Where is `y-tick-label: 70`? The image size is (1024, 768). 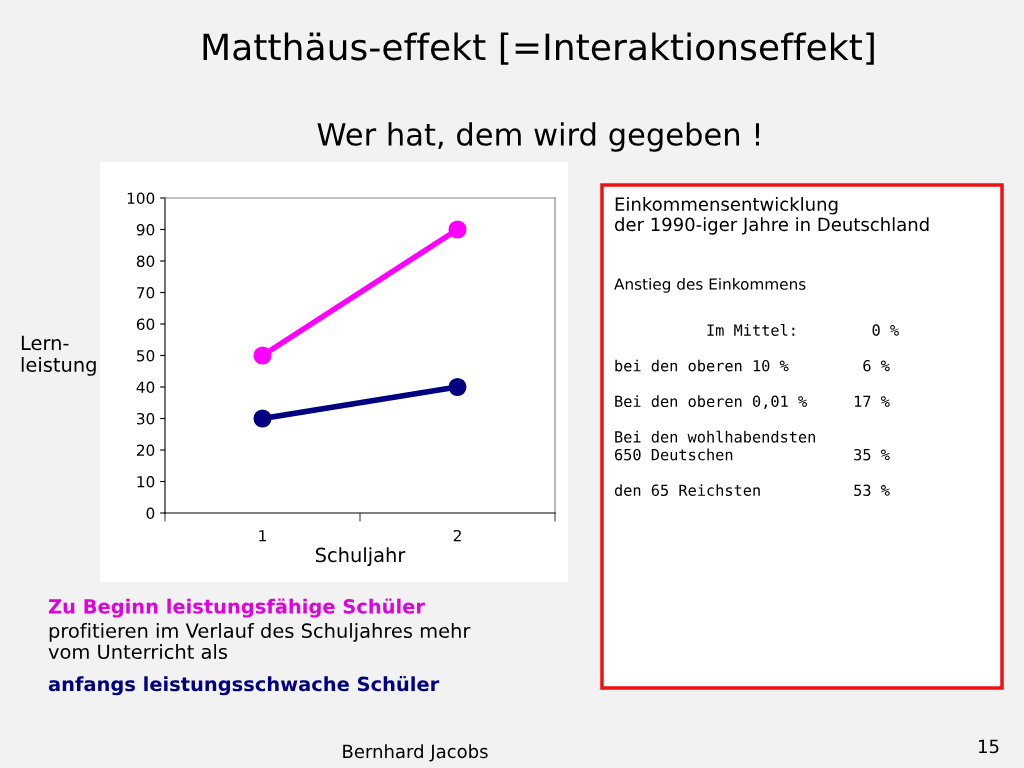 y-tick-label: 70 is located at coordinates (146, 292).